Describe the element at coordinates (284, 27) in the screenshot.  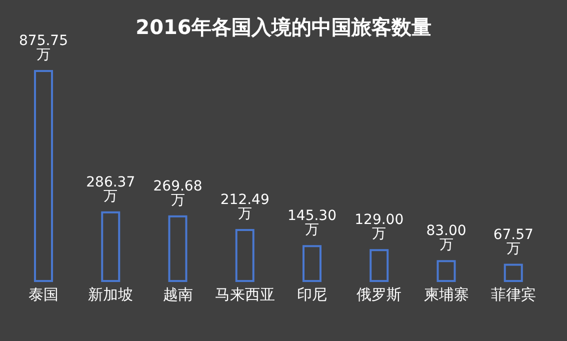
I see `chart-title: 2016年各国入境的中国旅客数量` at that location.